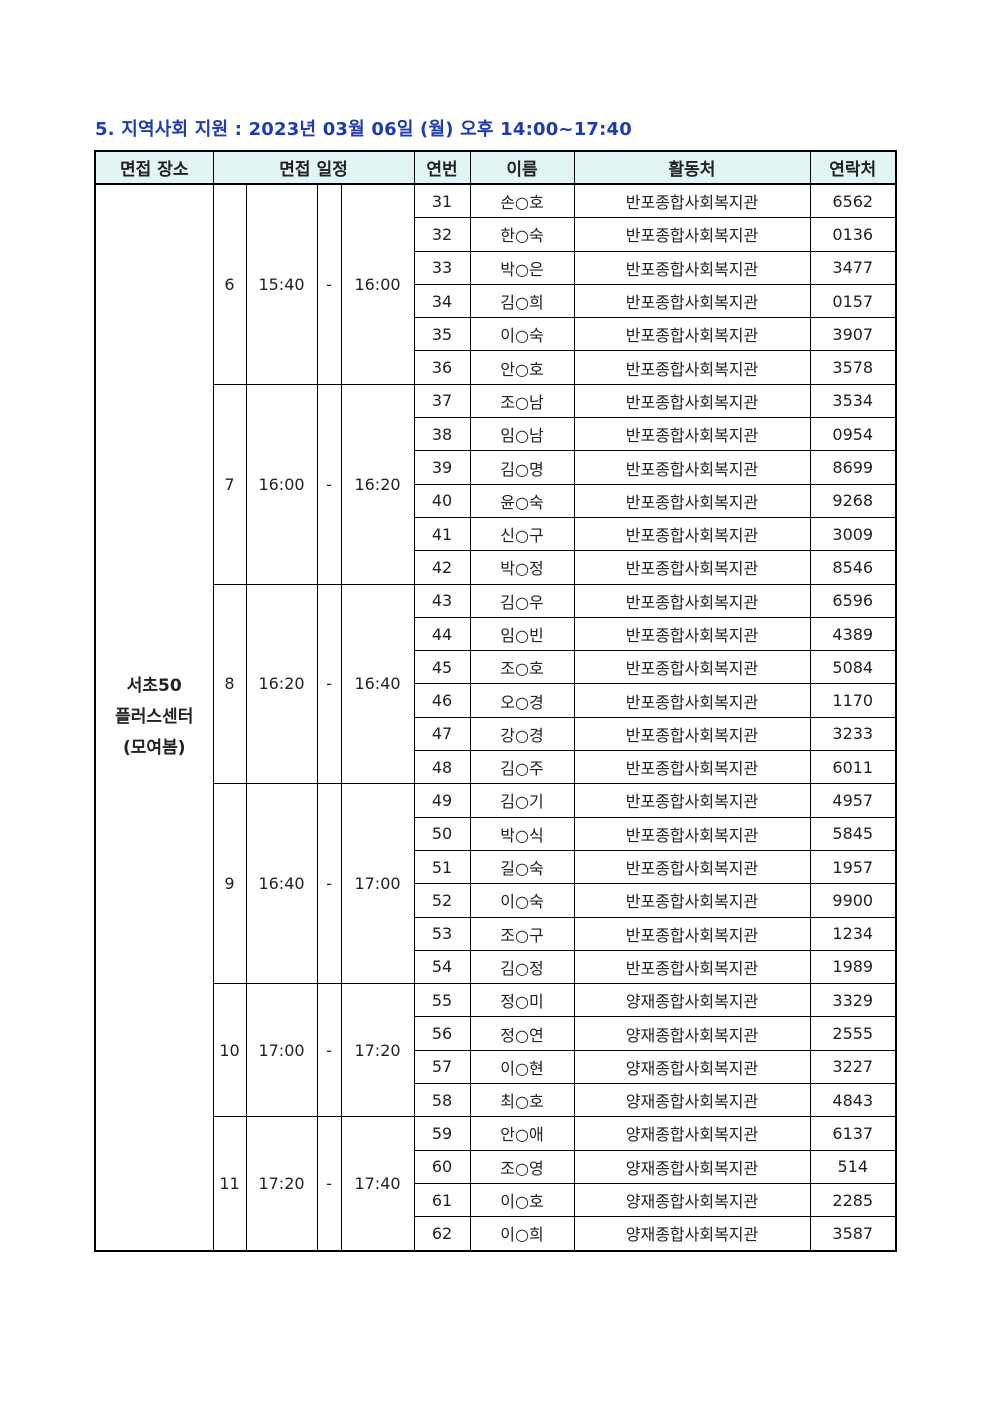  What do you see at coordinates (229, 284) in the screenshot?
I see `slot-number: 6` at bounding box center [229, 284].